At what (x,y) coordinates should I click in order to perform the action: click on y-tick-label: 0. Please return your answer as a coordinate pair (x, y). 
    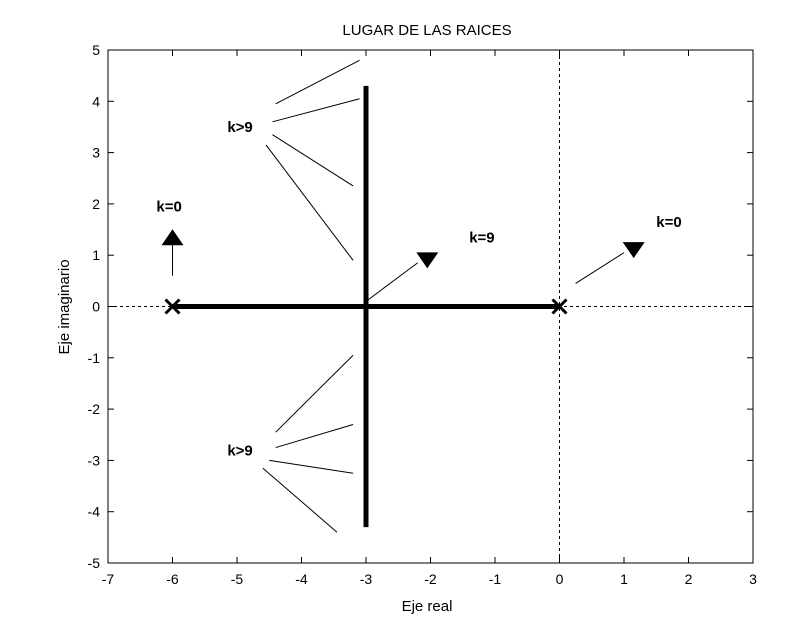
    Looking at the image, I should click on (96, 307).